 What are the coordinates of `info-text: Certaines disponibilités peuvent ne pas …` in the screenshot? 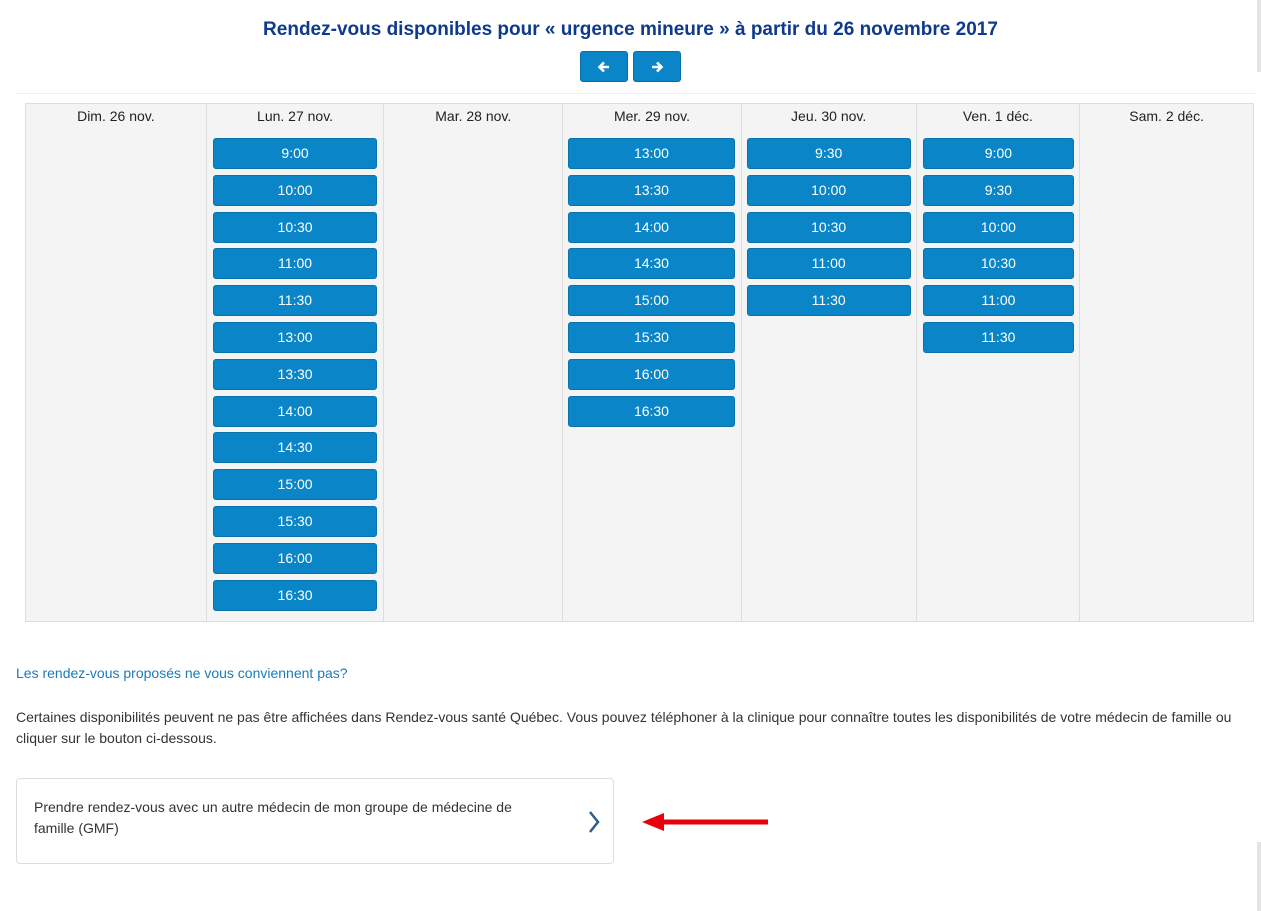 It's located at (624, 727).